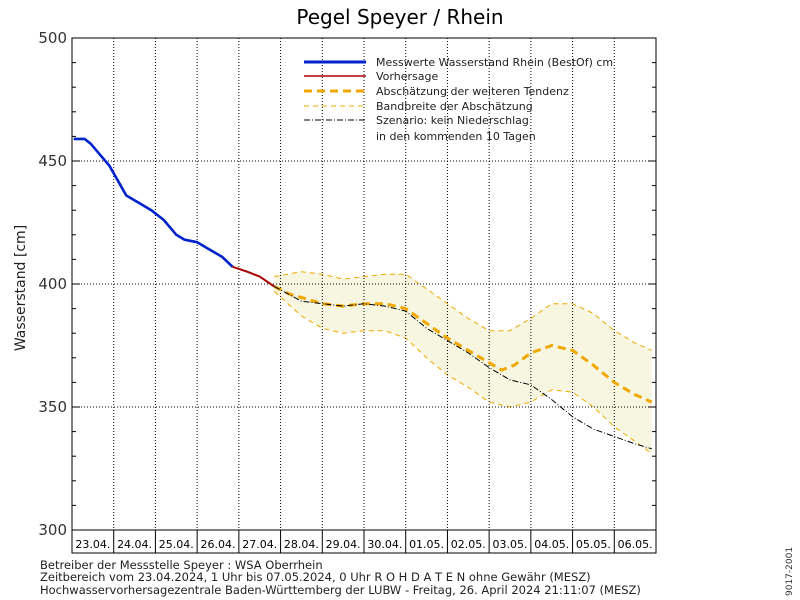 The width and height of the screenshot is (800, 600). What do you see at coordinates (52, 530) in the screenshot?
I see `y-tick-label: 300` at bounding box center [52, 530].